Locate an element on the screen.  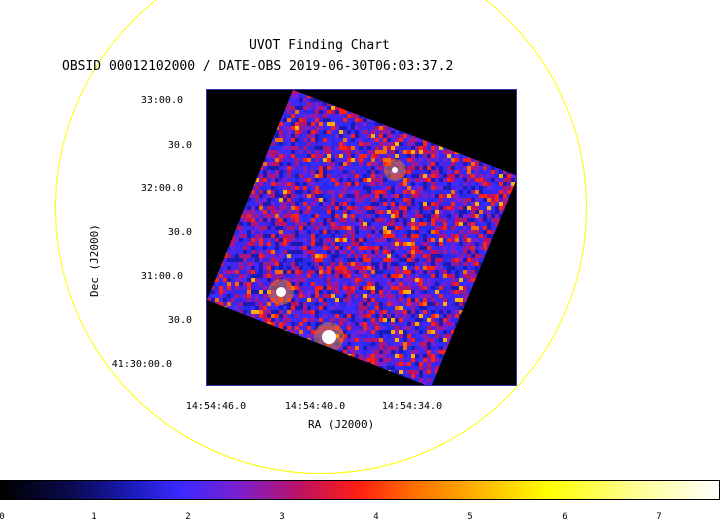
y-tick-label: 32:00.0 is located at coordinates (143, 188).